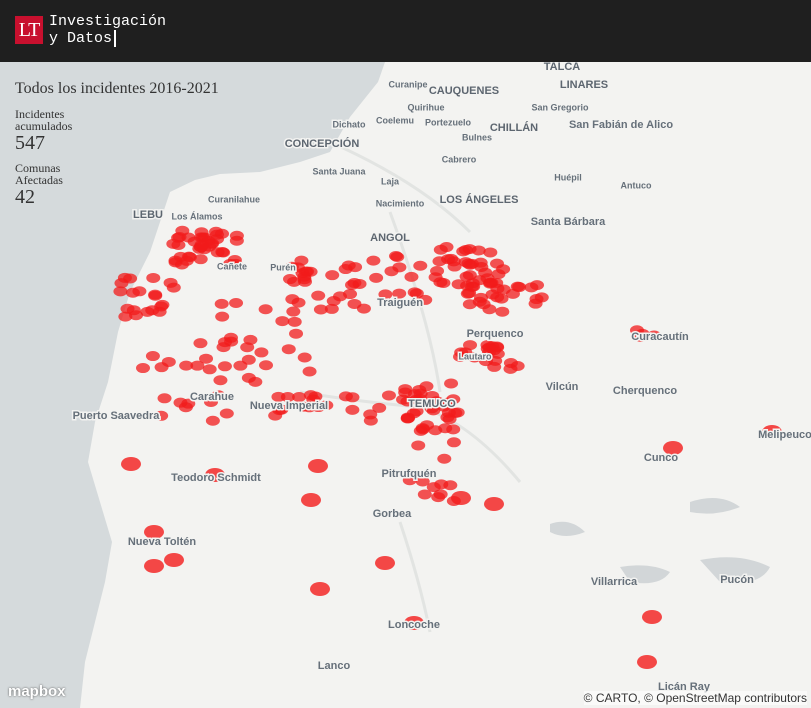 This screenshot has width=811, height=708. Describe the element at coordinates (44, 120) in the screenshot. I see `stat-label: Incidentes acumulados` at that location.